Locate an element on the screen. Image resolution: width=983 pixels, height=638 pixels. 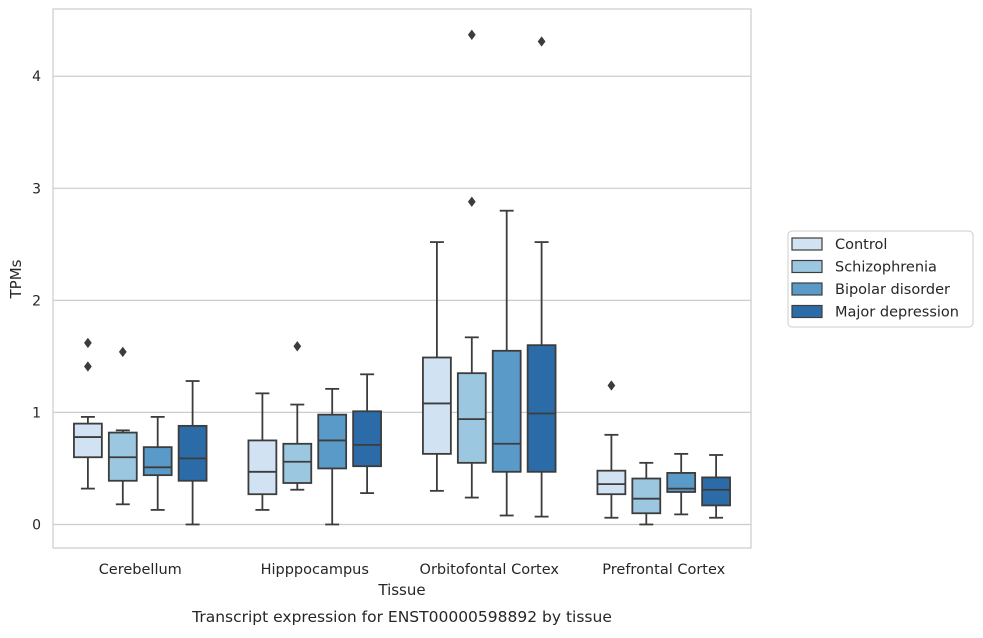
legend-frame is located at coordinates (880, 279).